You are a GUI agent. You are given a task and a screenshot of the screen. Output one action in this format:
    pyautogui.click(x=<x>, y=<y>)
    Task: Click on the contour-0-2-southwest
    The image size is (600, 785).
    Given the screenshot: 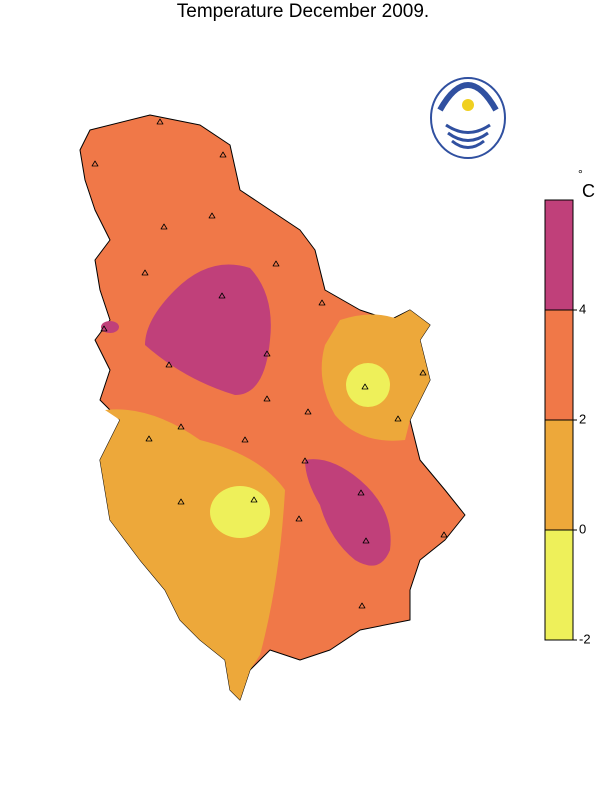 What is the action you would take?
    pyautogui.click(x=192, y=554)
    